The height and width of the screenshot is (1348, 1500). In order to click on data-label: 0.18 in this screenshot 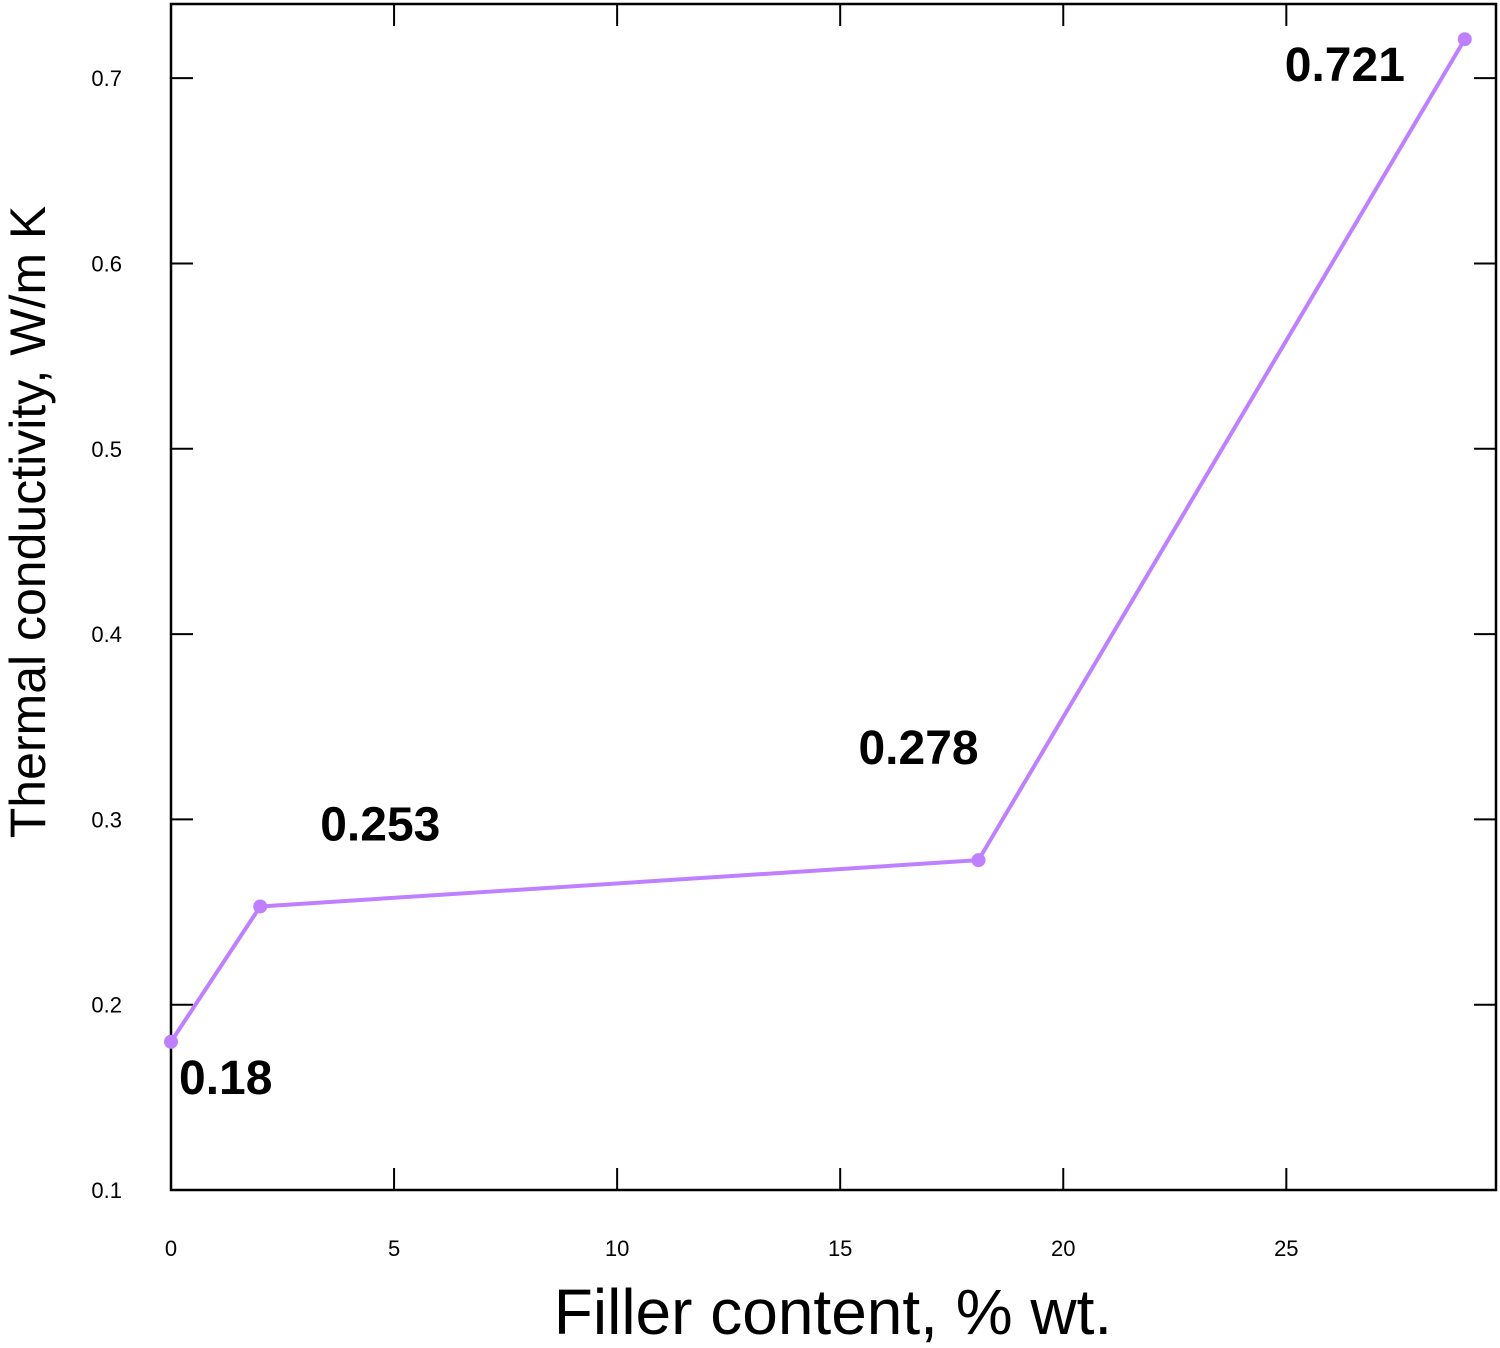, I will do `click(225, 1078)`.